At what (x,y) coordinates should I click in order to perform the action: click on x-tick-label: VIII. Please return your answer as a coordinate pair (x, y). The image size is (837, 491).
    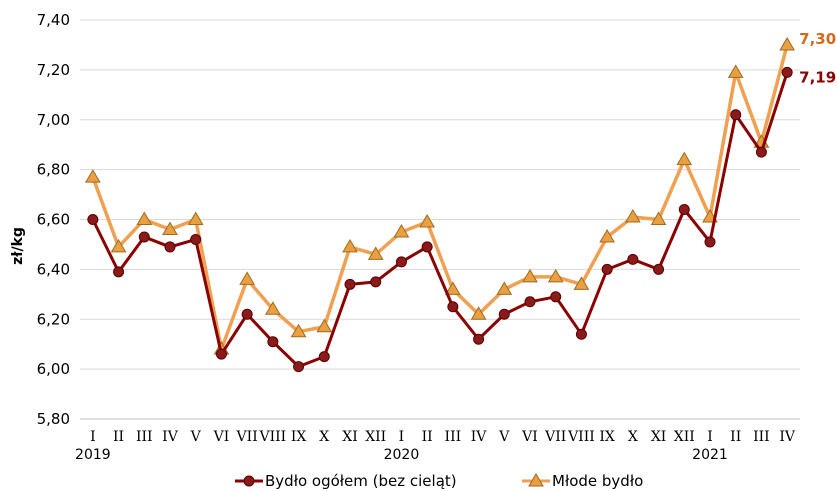
    Looking at the image, I should click on (581, 437).